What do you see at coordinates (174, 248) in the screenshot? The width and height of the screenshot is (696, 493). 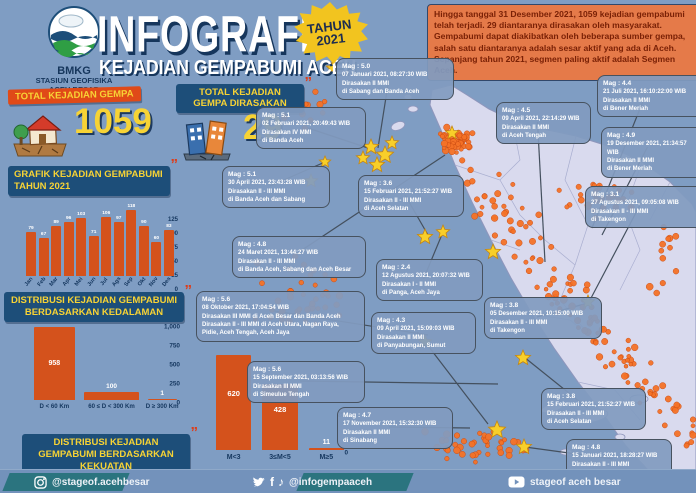 I see `y-tick-label: 75` at bounding box center [174, 248].